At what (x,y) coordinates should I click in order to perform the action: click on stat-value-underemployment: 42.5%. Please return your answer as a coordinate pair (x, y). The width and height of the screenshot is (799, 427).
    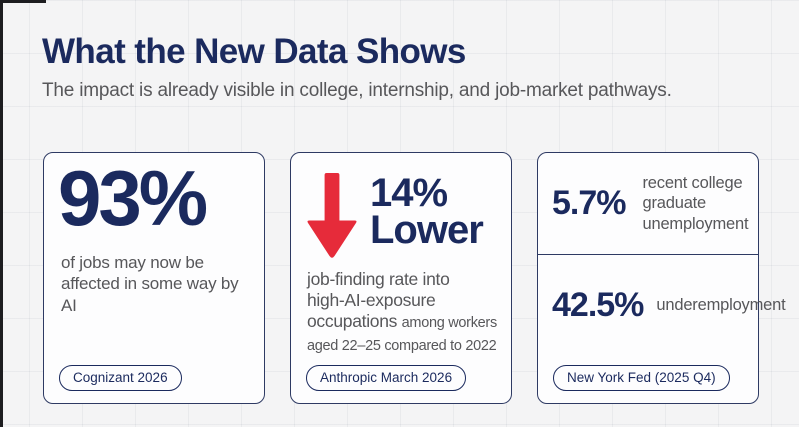
    Looking at the image, I should click on (598, 305).